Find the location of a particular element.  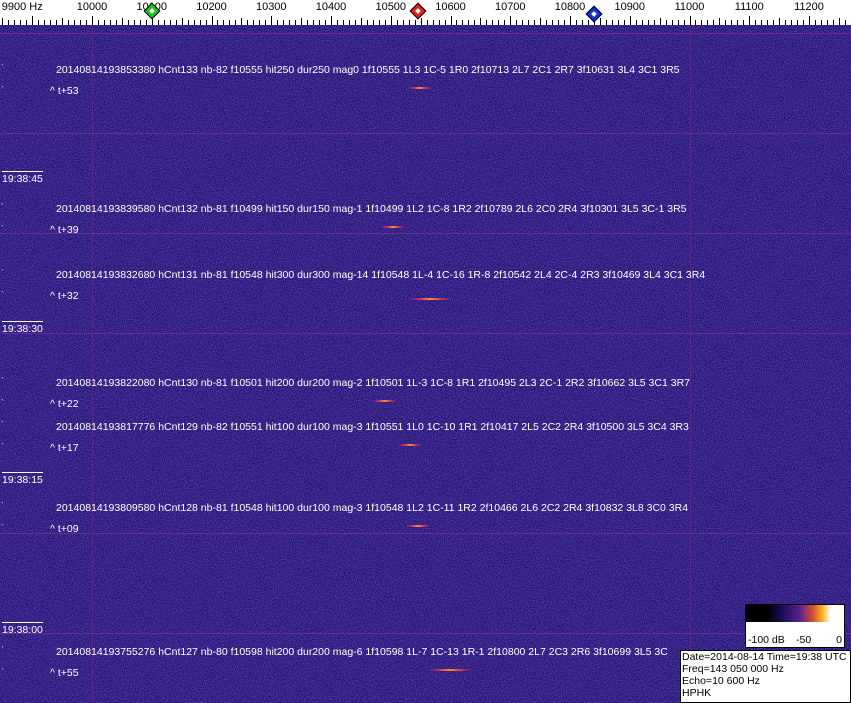

axis-label: 10700 is located at coordinates (510, 7).